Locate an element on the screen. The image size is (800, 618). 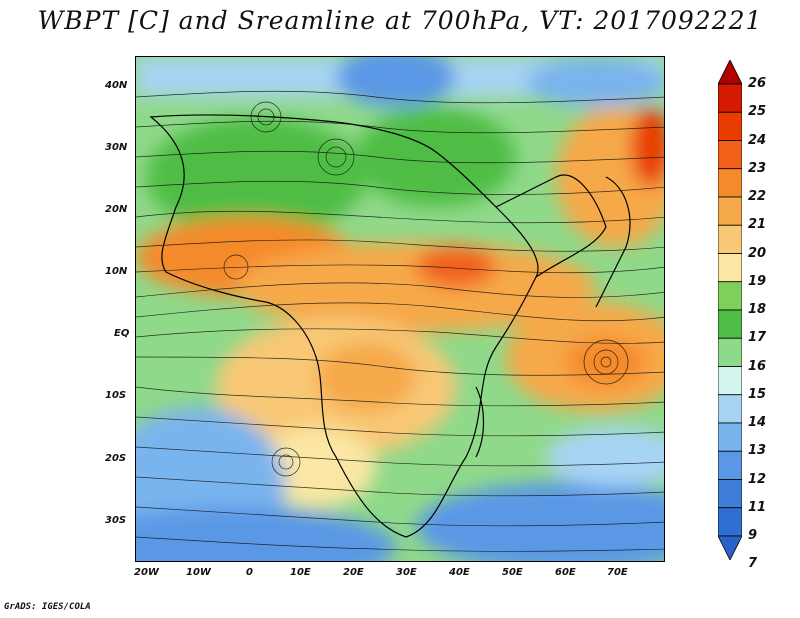
colorbar-label: 22 is located at coordinates (757, 196).